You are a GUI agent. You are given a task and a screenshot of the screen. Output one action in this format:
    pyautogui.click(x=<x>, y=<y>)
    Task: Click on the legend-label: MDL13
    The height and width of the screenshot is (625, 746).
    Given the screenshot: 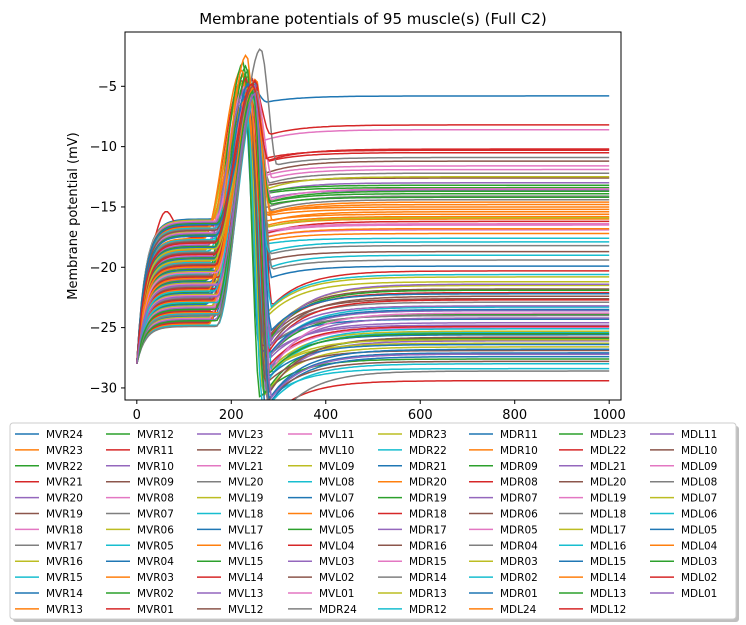 What is the action you would take?
    pyautogui.click(x=608, y=594)
    